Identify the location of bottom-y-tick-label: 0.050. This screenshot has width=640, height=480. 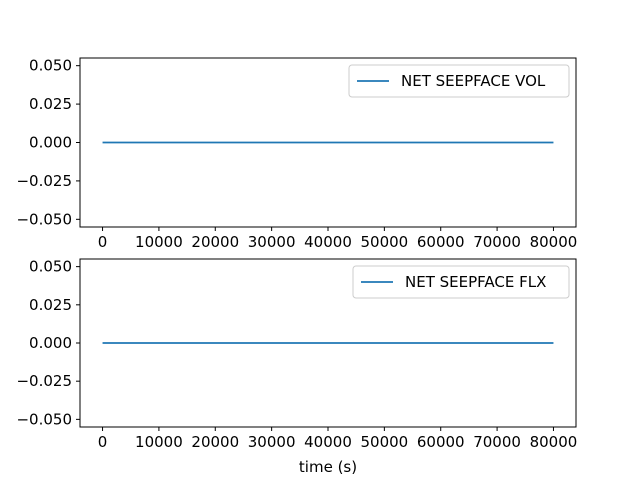
(50, 267).